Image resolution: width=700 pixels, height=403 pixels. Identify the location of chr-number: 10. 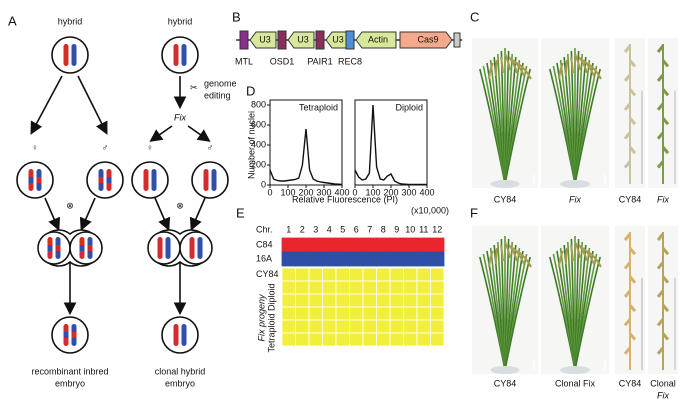
(410, 229).